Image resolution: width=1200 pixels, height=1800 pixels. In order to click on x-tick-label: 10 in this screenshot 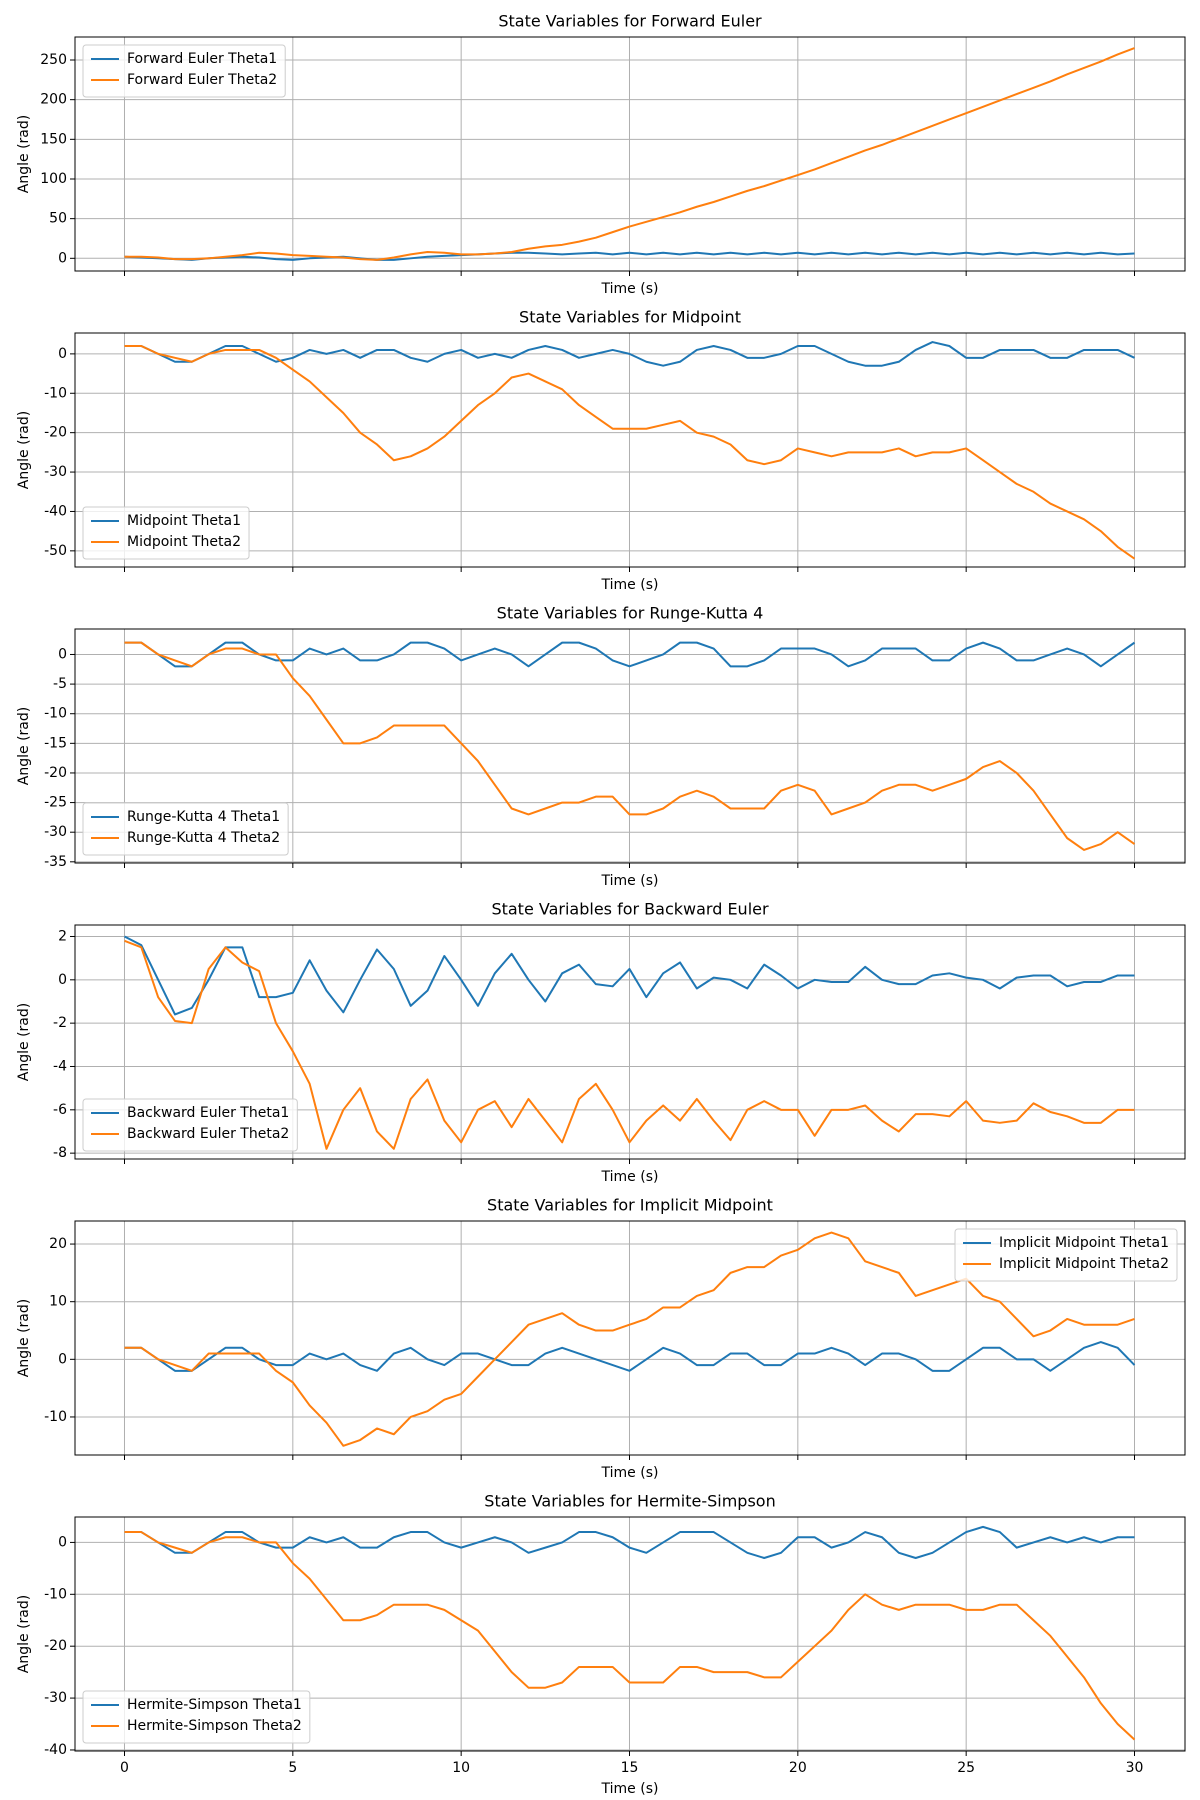, I will do `click(461, 1768)`.